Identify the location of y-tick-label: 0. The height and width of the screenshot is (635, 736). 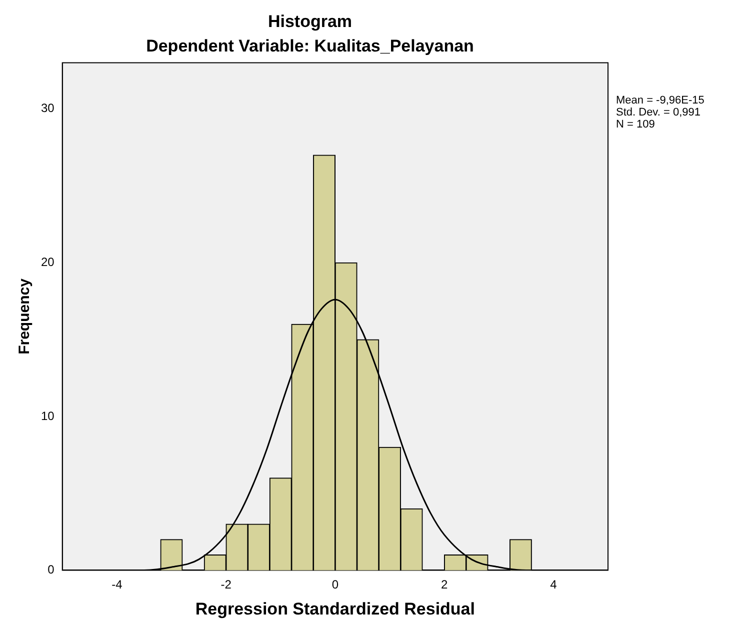
(51, 569).